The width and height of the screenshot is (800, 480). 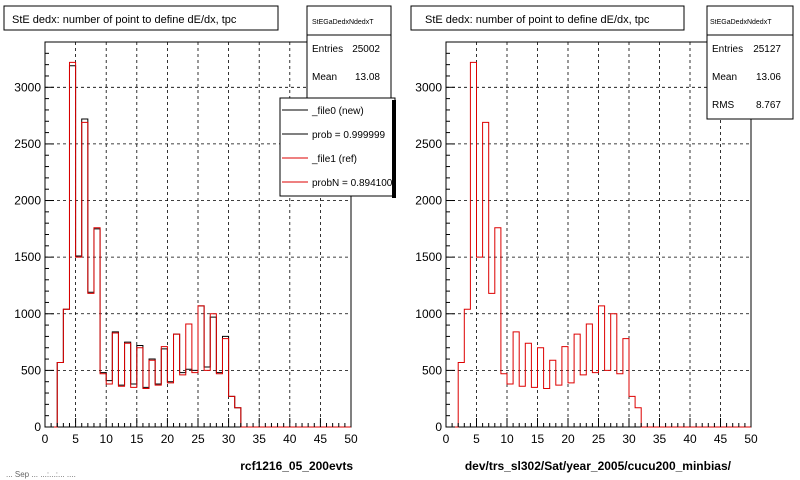 I want to click on right-stats-rms-value: 8.767, so click(x=768, y=105).